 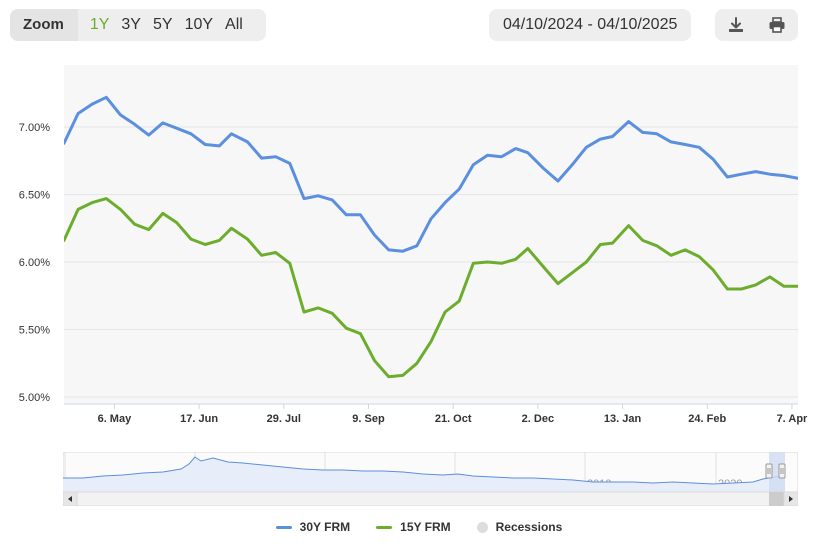 I want to click on zoom-10y-button: 10Y, so click(x=199, y=24).